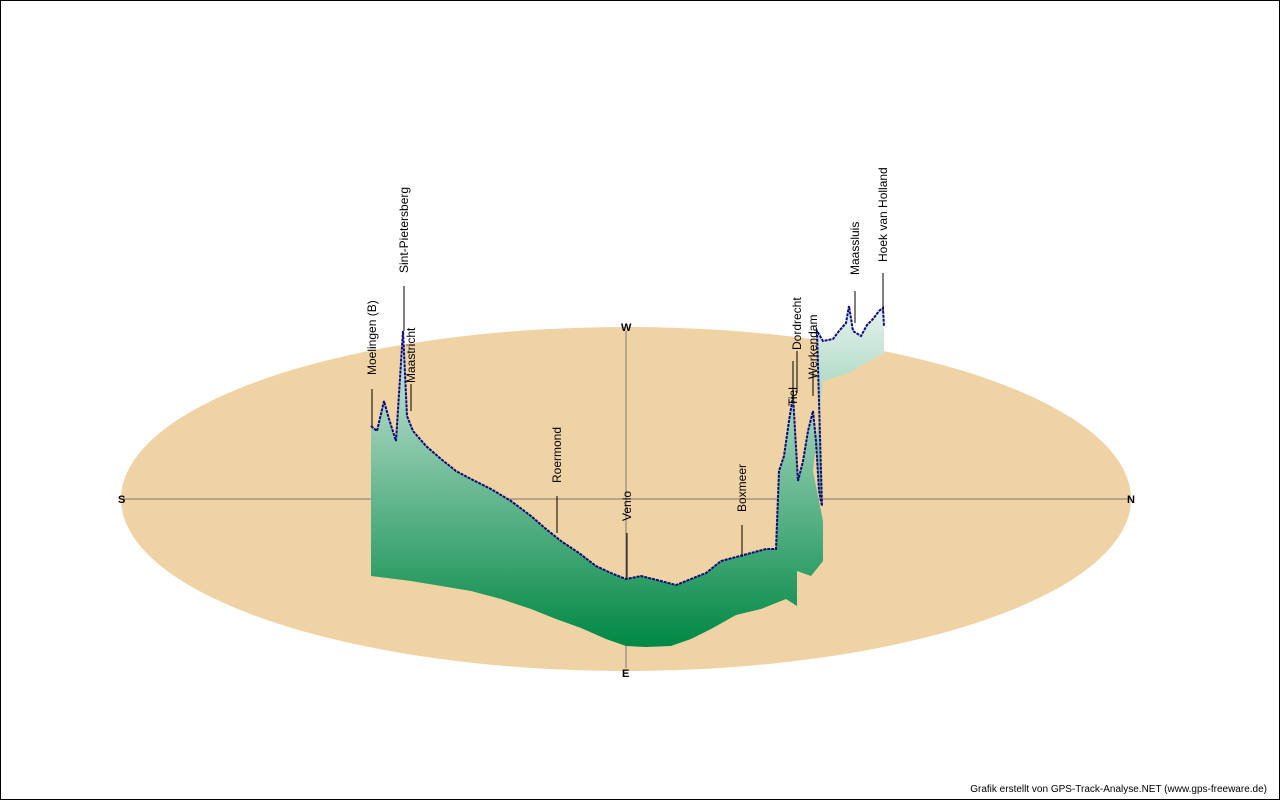 This screenshot has width=1280, height=801. What do you see at coordinates (372, 337) in the screenshot?
I see `place-label: Moelingen (B)` at bounding box center [372, 337].